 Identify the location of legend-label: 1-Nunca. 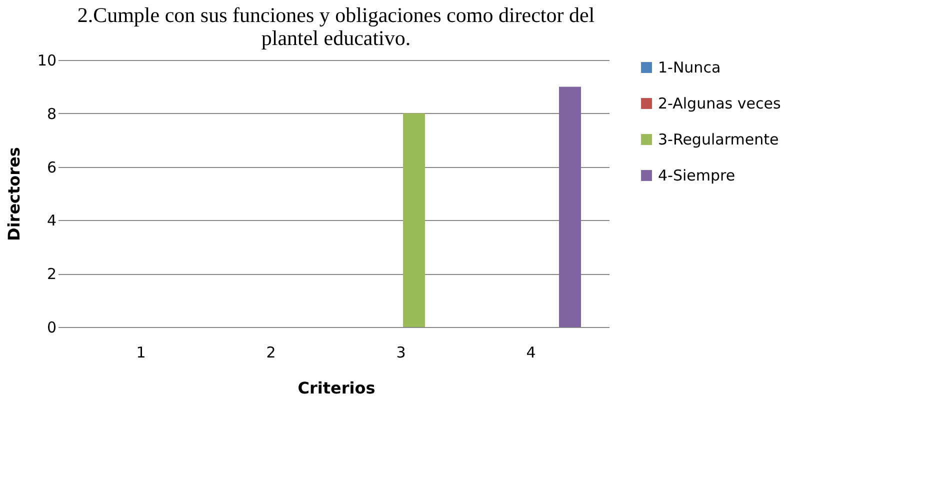
(689, 67).